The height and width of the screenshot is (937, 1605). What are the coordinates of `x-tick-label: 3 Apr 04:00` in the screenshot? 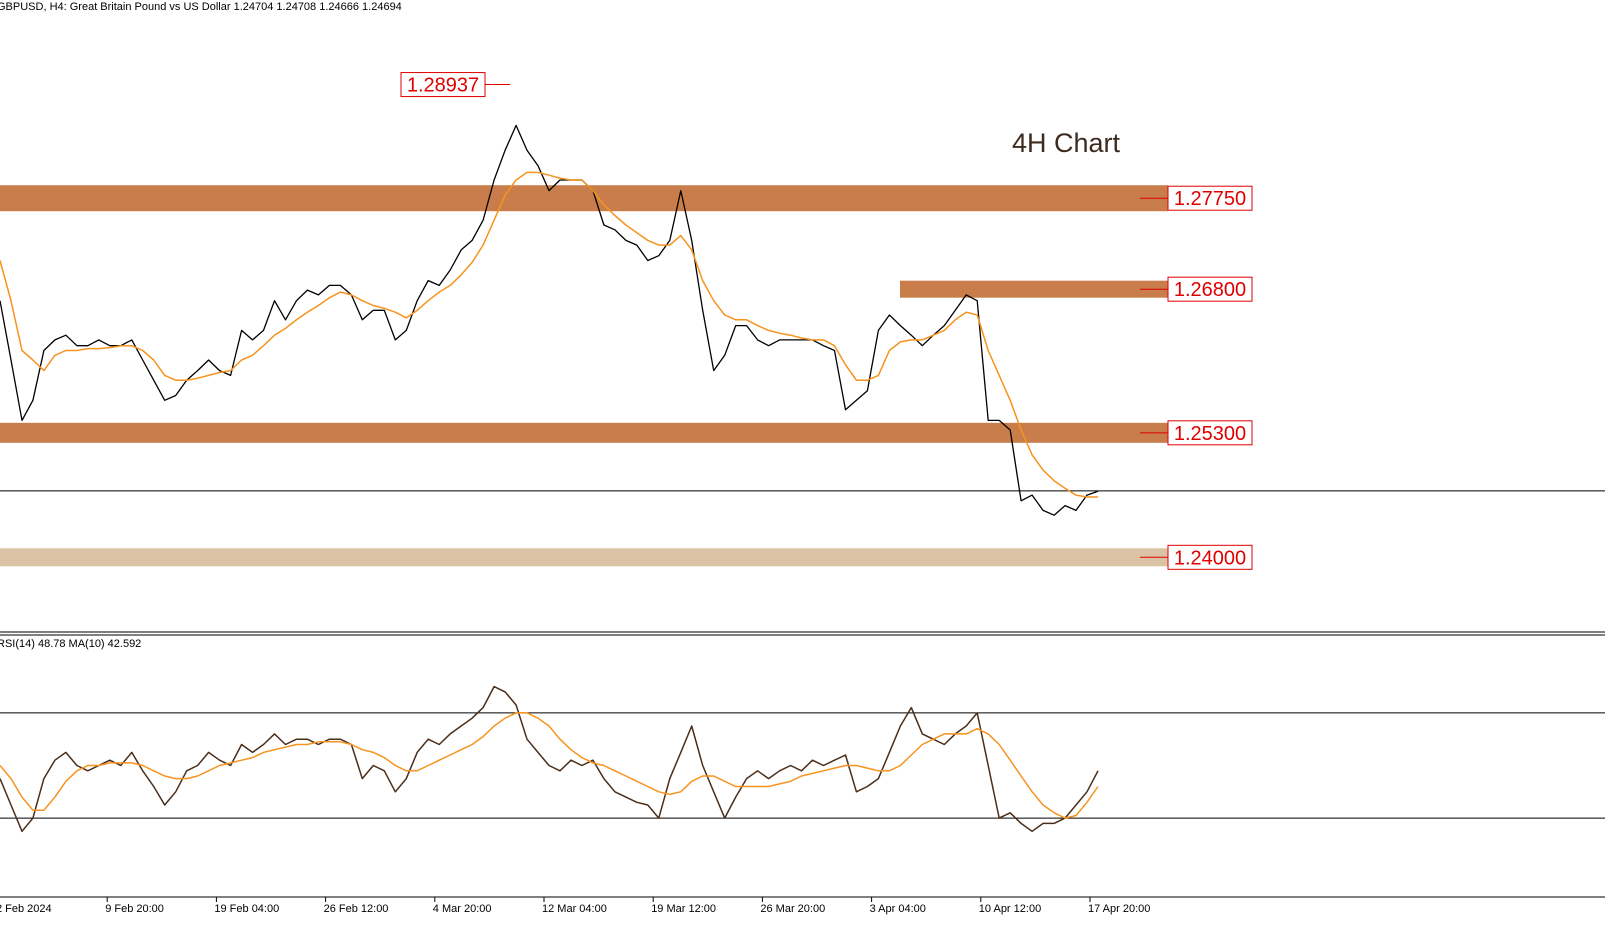 It's located at (898, 909).